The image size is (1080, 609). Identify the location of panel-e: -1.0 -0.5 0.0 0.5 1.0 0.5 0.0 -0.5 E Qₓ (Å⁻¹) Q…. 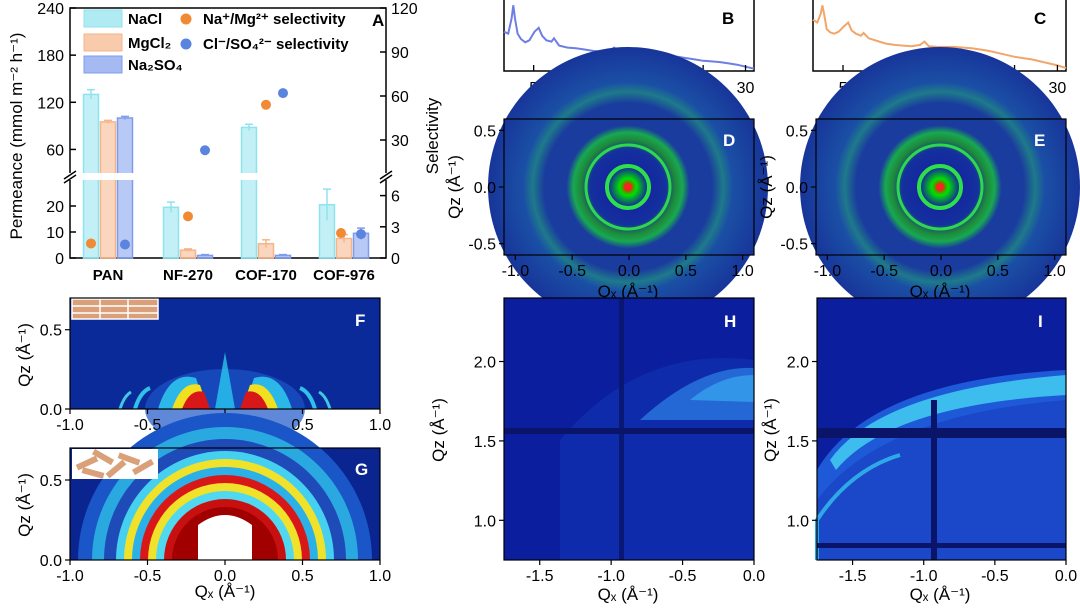
(918, 187).